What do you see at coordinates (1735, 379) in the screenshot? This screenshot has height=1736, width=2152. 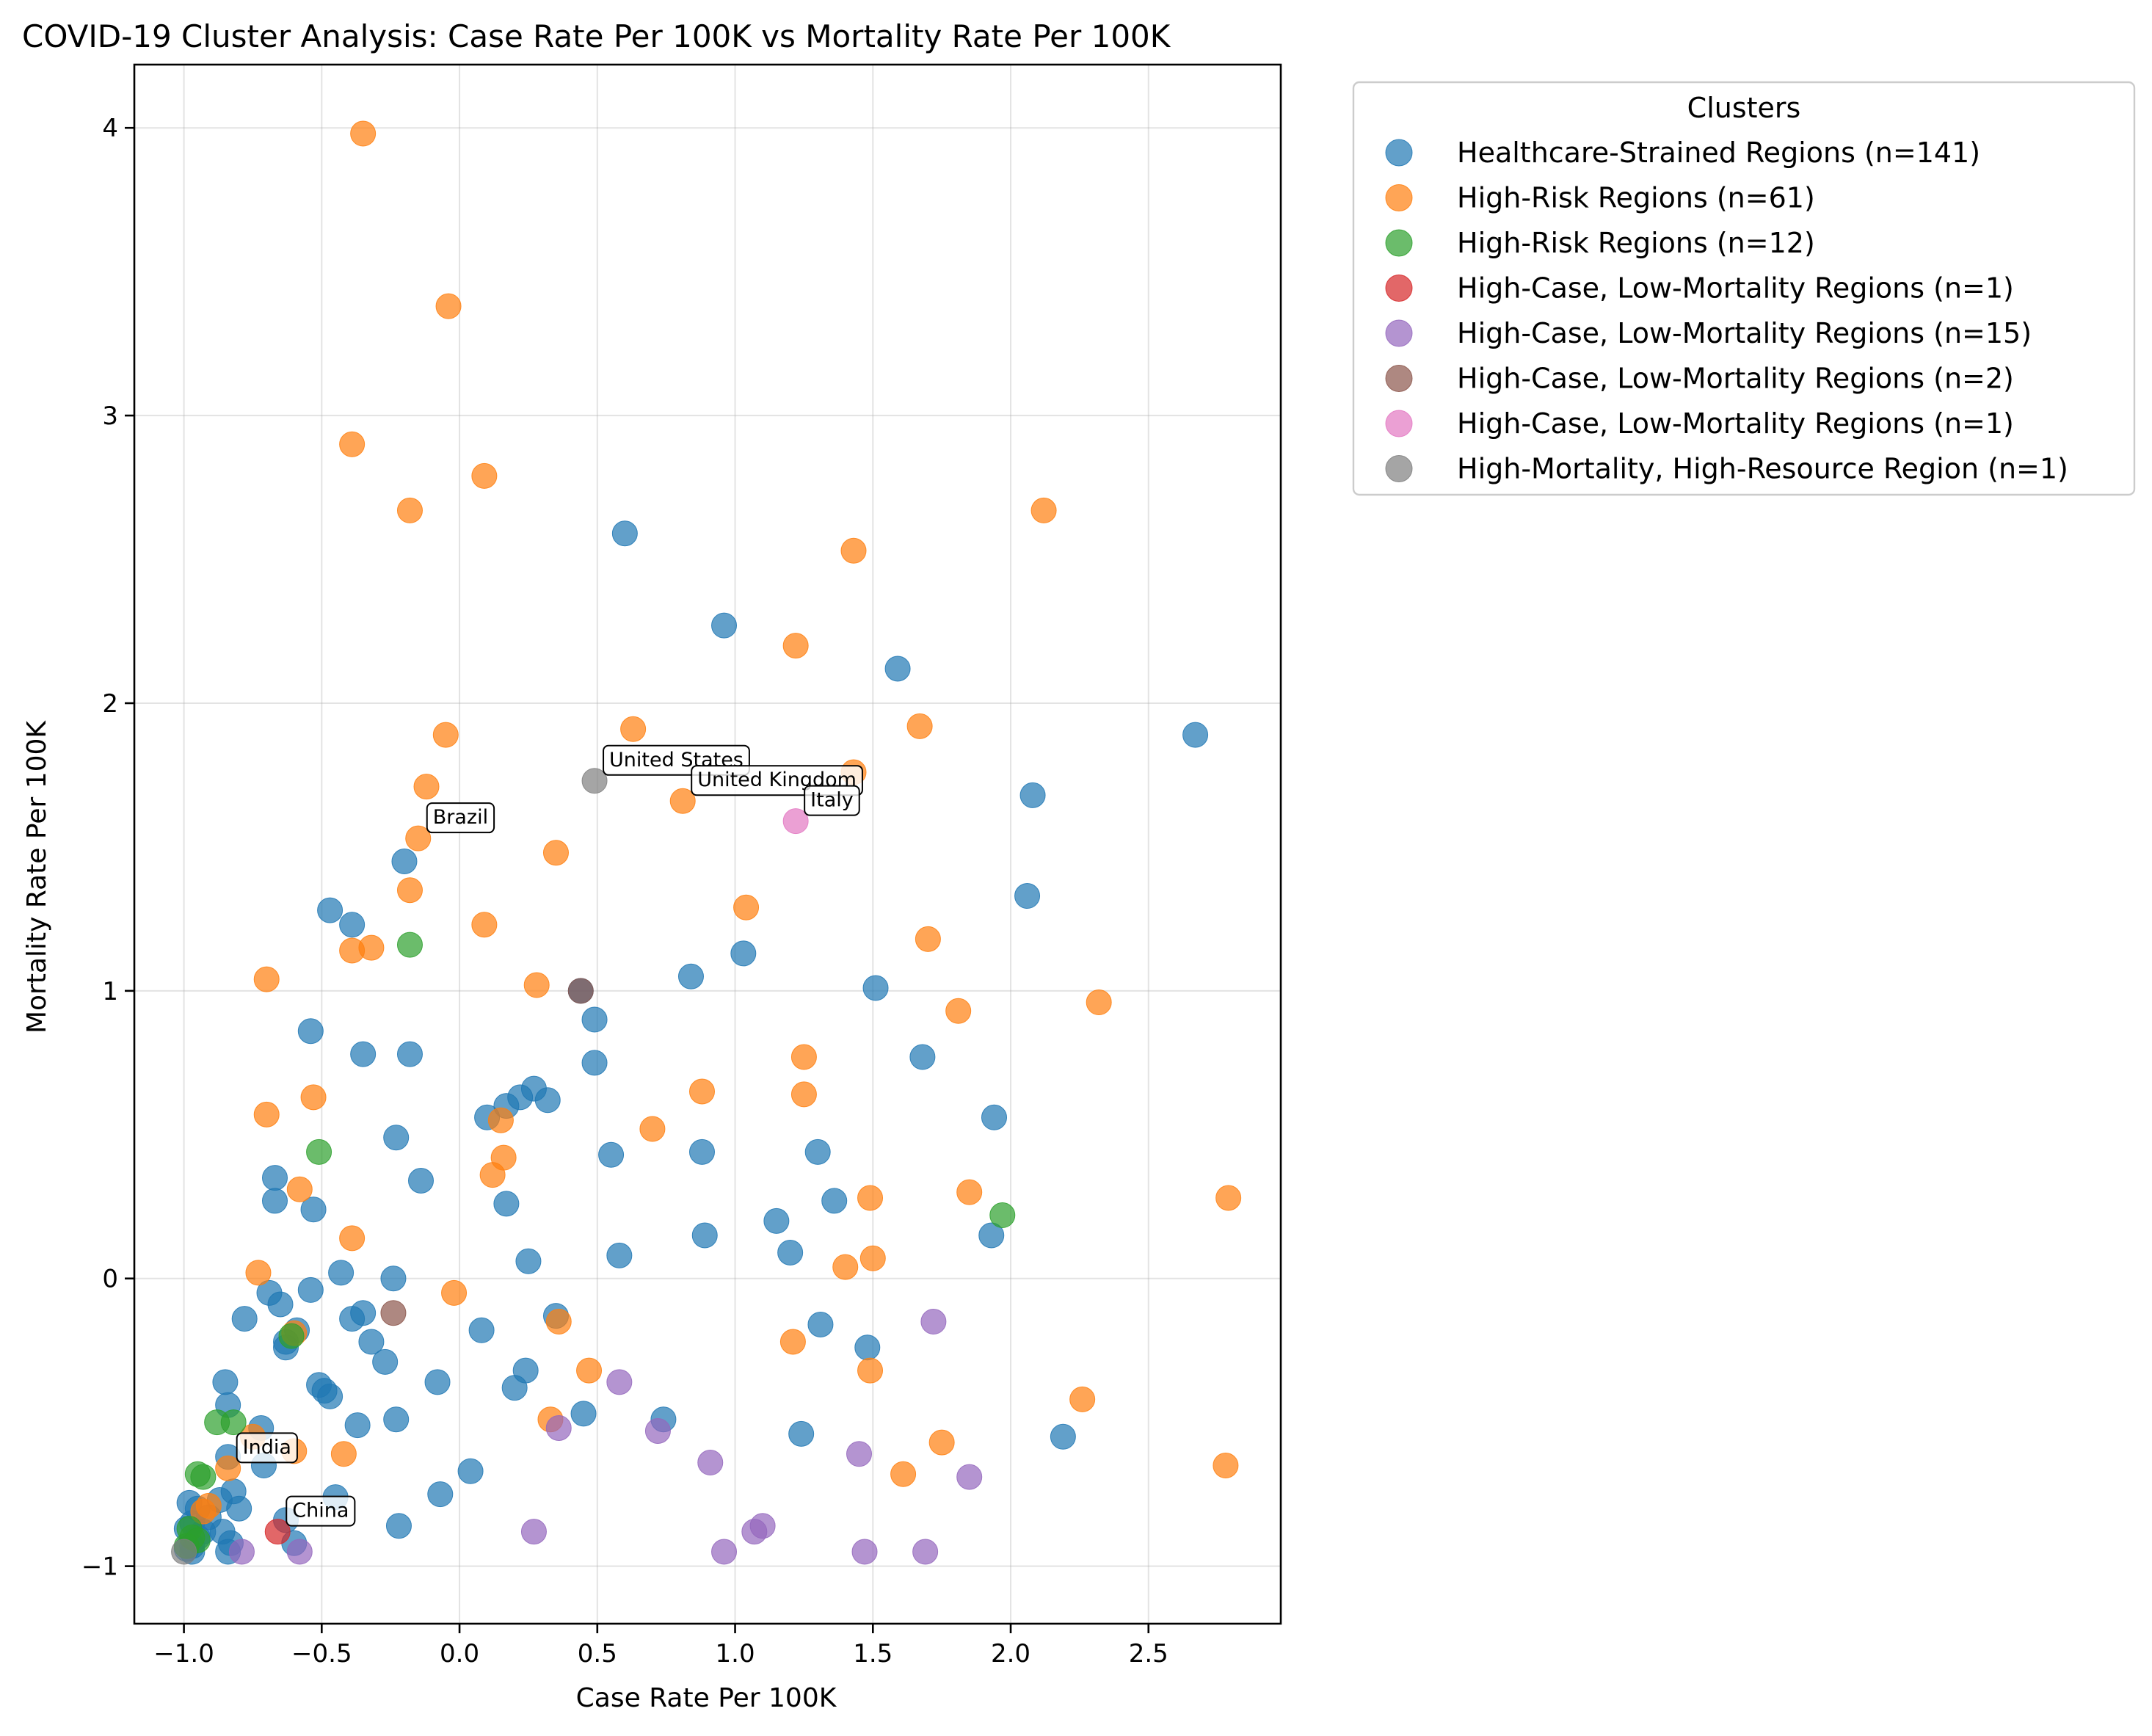 I see `legend-label: High-Case, Low-Mortality Regions (n=2)` at bounding box center [1735, 379].